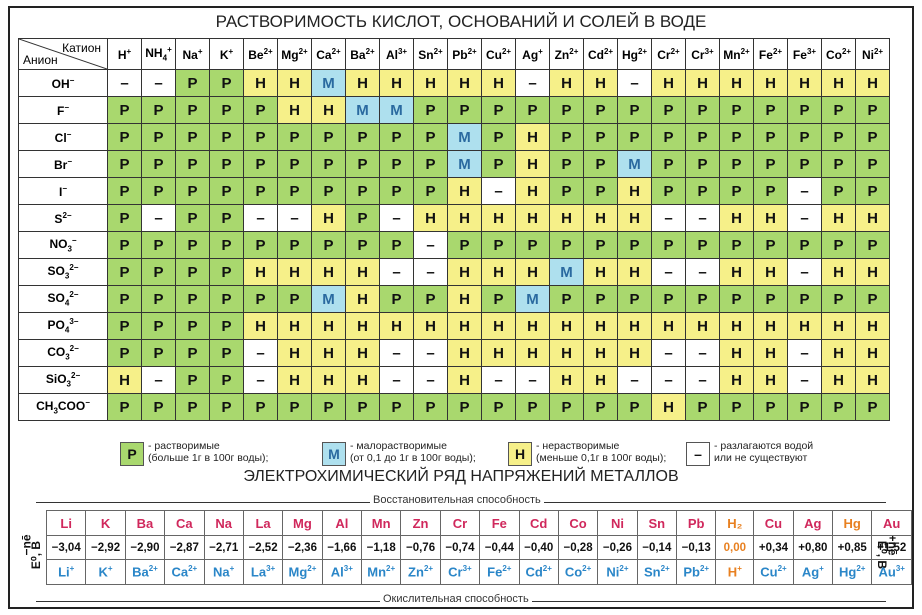 The height and width of the screenshot is (615, 922). Describe the element at coordinates (735, 547) in the screenshot. I see `potential-cell: 0,00` at that location.